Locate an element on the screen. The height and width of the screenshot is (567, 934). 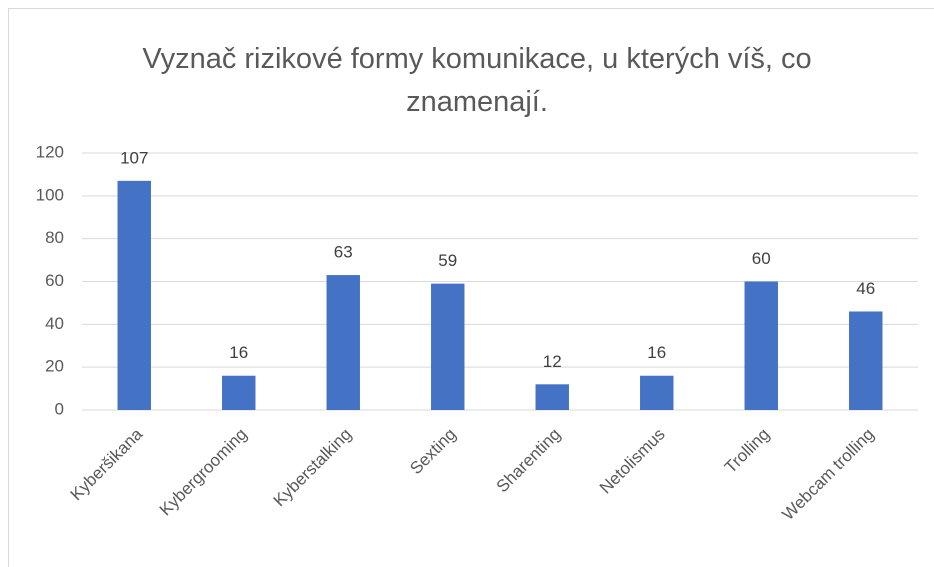
y-tick-label: 100 is located at coordinates (50, 194).